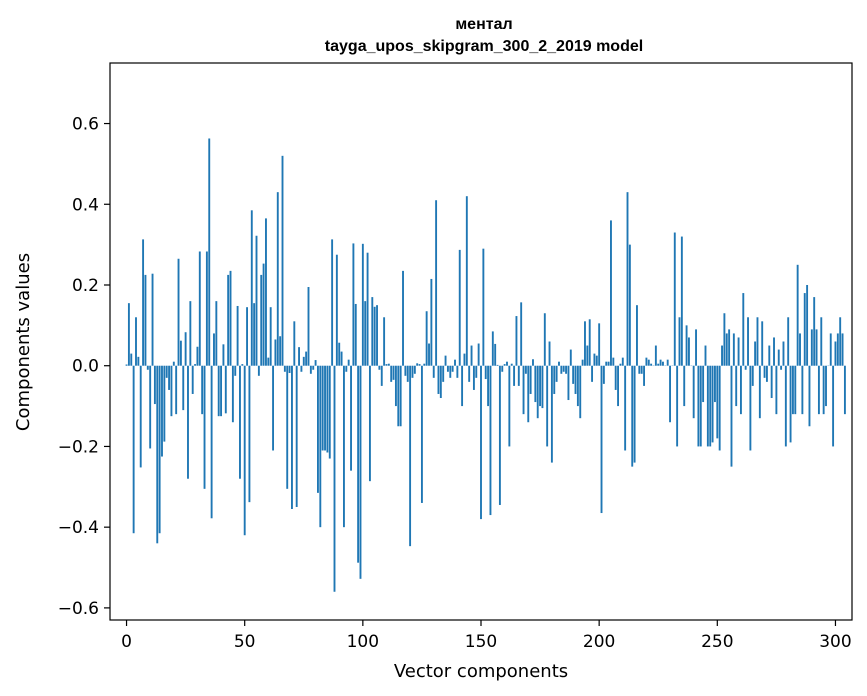 The height and width of the screenshot is (696, 867). Describe the element at coordinates (245, 642) in the screenshot. I see `x-tick-label: 50` at that location.